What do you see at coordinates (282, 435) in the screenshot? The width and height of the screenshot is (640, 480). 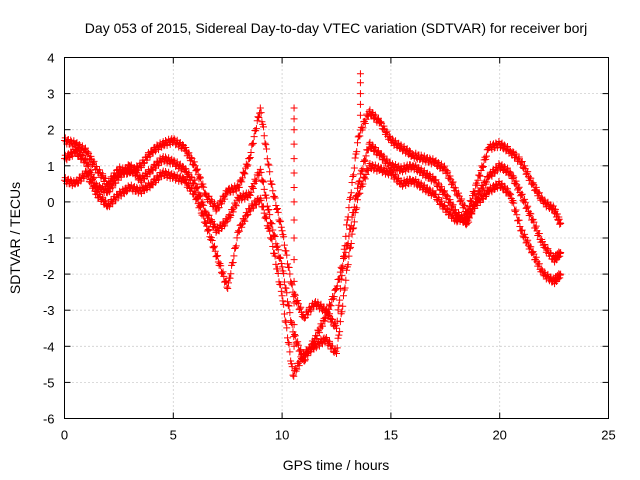 I see `x-tick-label: 10` at bounding box center [282, 435].